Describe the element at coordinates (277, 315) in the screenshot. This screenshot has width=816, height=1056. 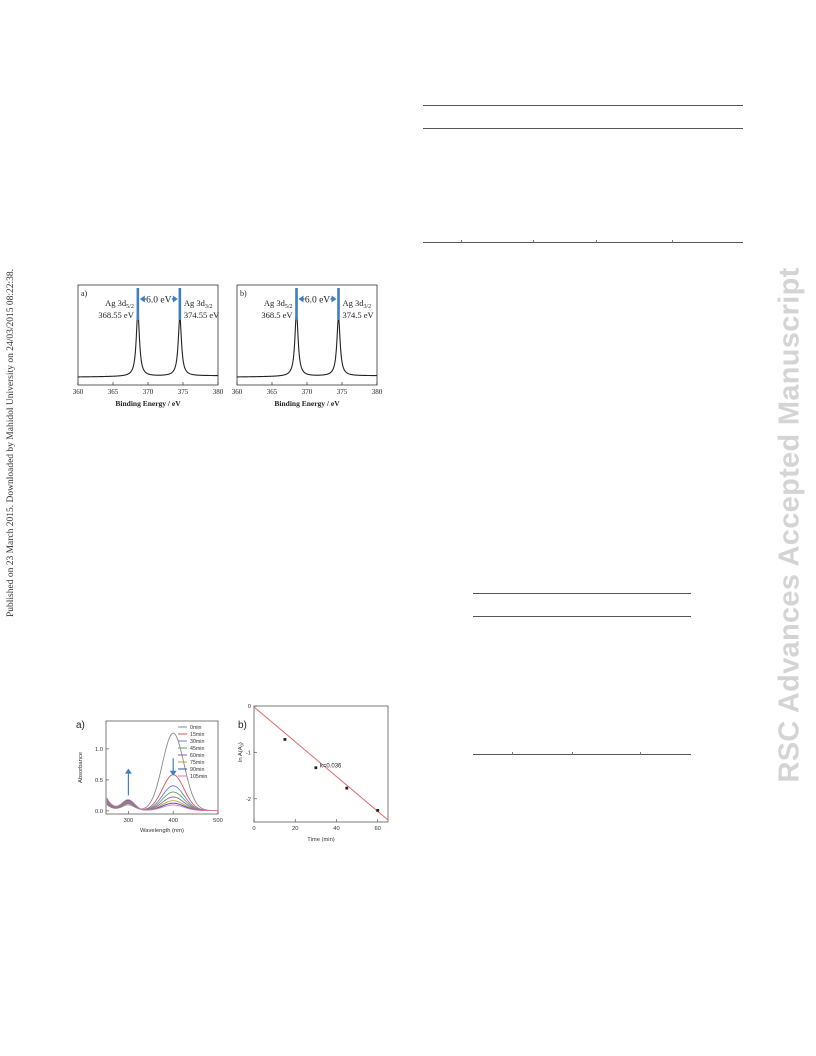
I see `left-peak-value: 368.5 eV` at that location.